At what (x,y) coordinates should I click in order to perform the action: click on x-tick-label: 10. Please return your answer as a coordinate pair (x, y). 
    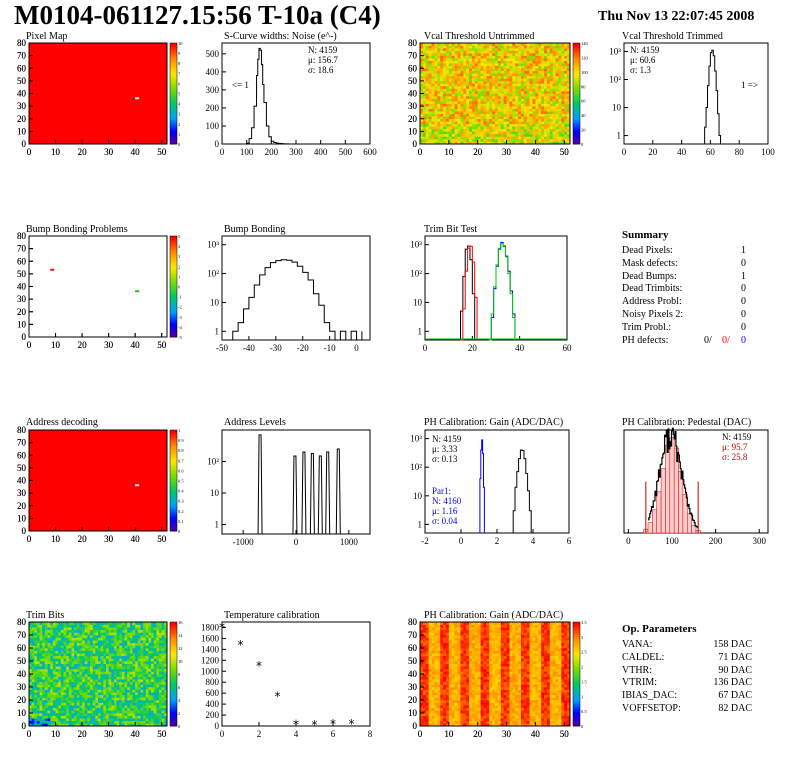
    Looking at the image, I should click on (56, 345).